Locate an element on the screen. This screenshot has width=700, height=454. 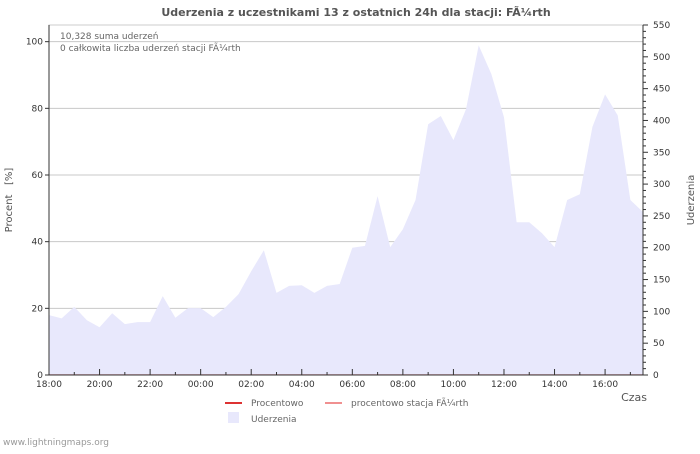
right-tick-label: 450 is located at coordinates (661, 90).